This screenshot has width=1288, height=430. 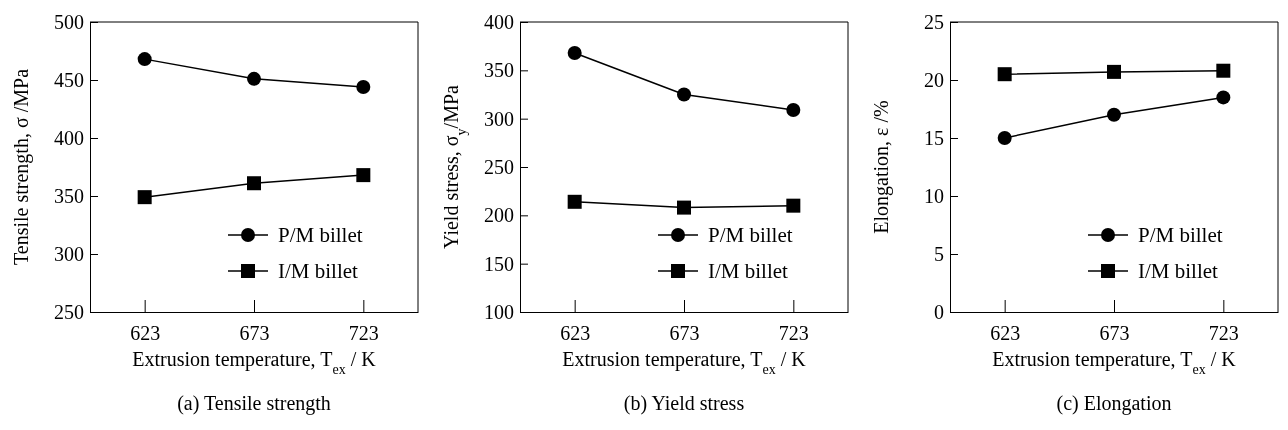 What do you see at coordinates (934, 137) in the screenshot?
I see `y-tick-label: 15` at bounding box center [934, 137].